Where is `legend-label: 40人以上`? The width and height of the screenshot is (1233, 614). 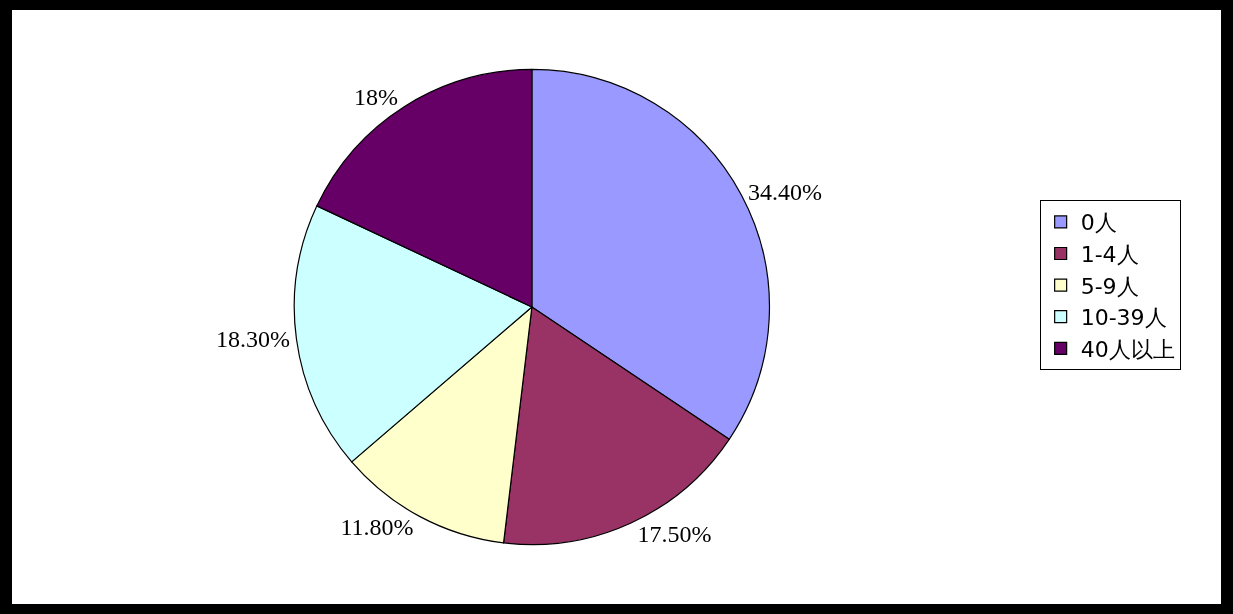 legend-label: 40人以上 is located at coordinates (1127, 349).